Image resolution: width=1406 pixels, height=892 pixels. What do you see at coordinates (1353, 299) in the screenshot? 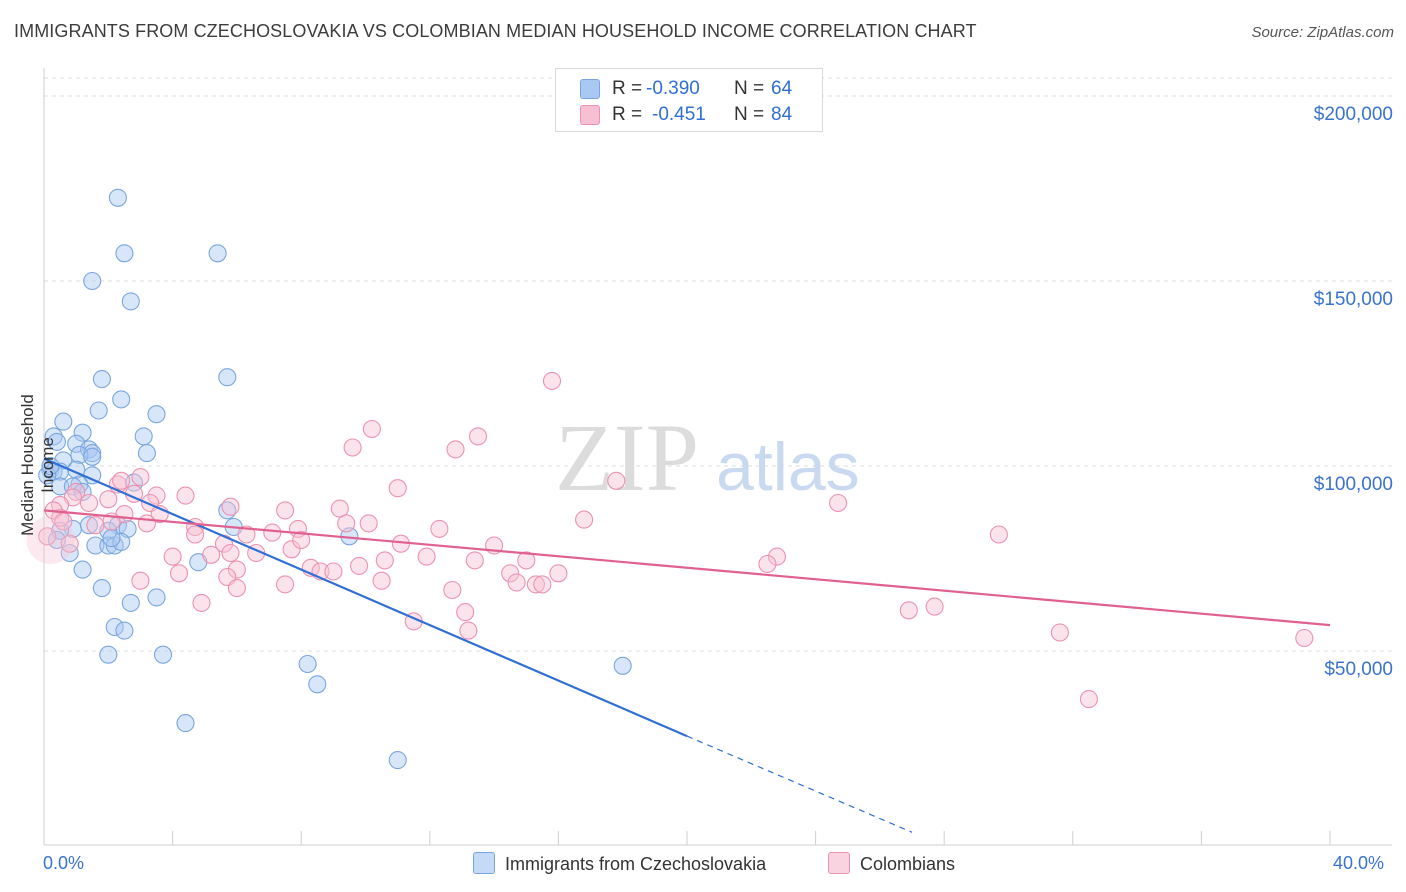
I see `y-tick-label: $150,000` at bounding box center [1353, 299].